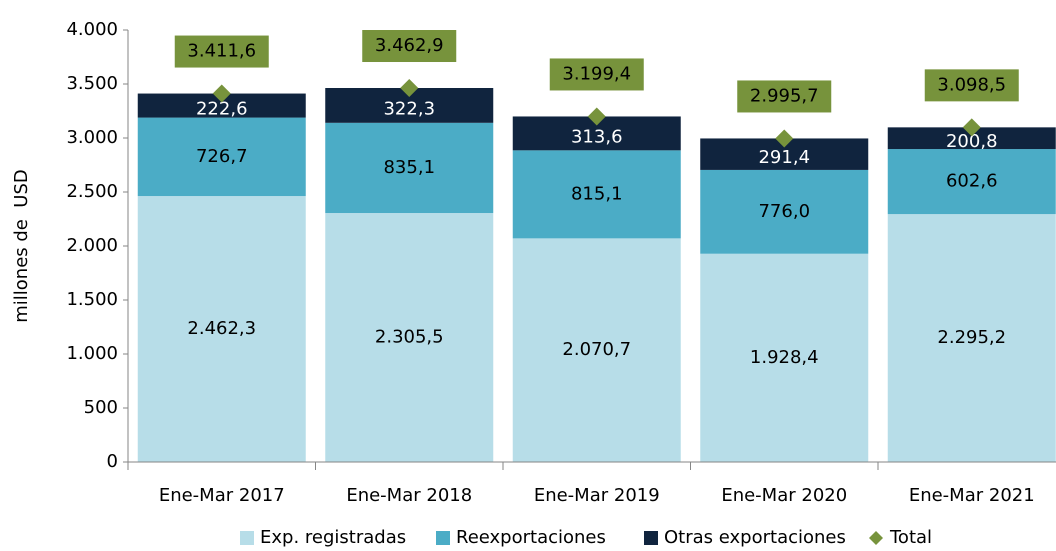 This screenshot has width=1056, height=551. I want to click on data-label: 2.305,5, so click(409, 337).